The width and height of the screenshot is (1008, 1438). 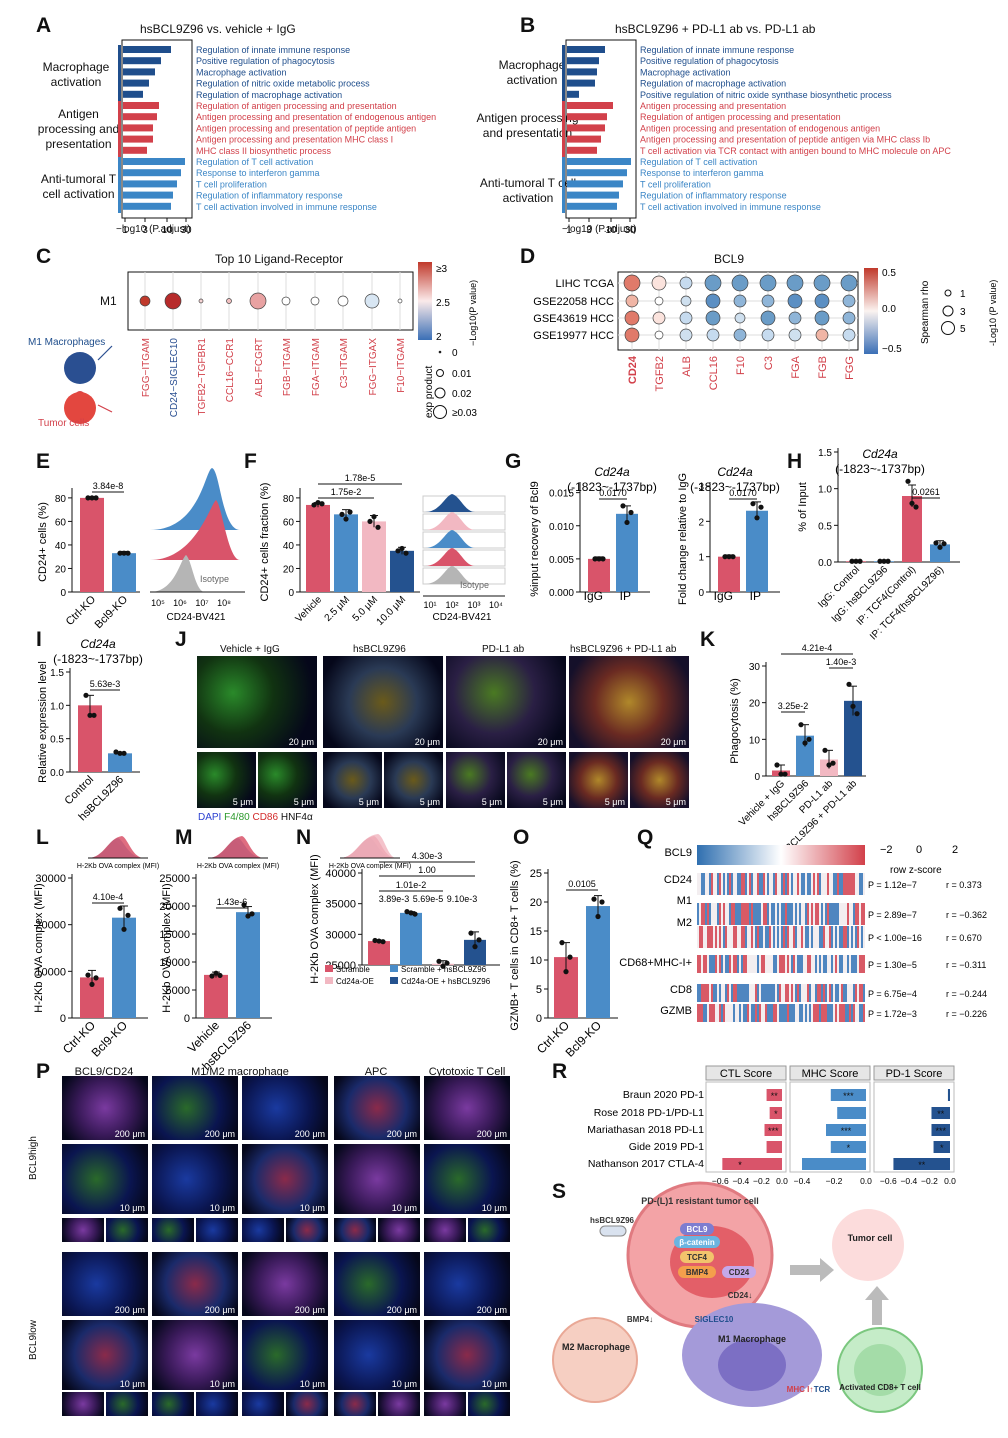 What do you see at coordinates (966, 1014) in the screenshot?
I see `q-r-5: r = −0.226` at bounding box center [966, 1014].